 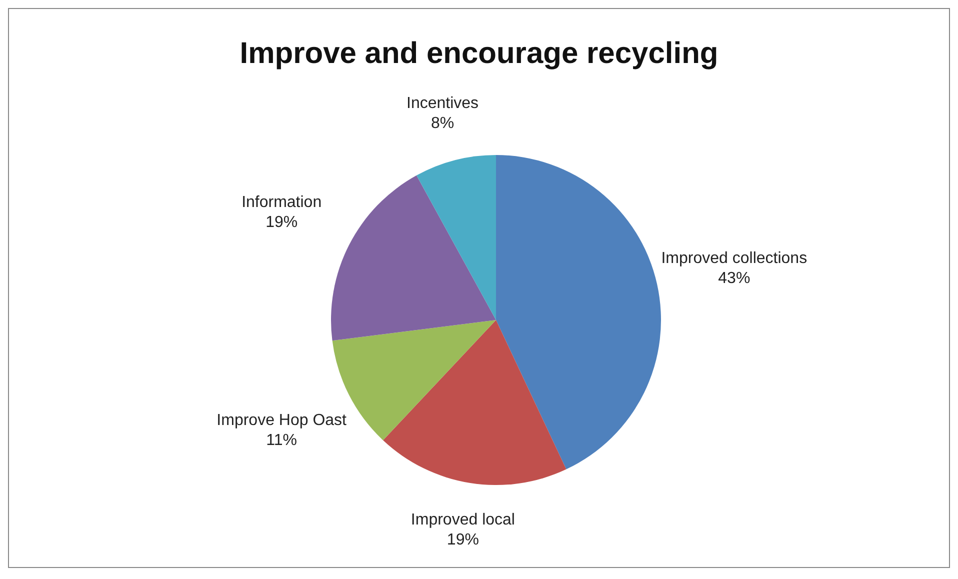 I want to click on data-label: 43%, so click(x=734, y=278).